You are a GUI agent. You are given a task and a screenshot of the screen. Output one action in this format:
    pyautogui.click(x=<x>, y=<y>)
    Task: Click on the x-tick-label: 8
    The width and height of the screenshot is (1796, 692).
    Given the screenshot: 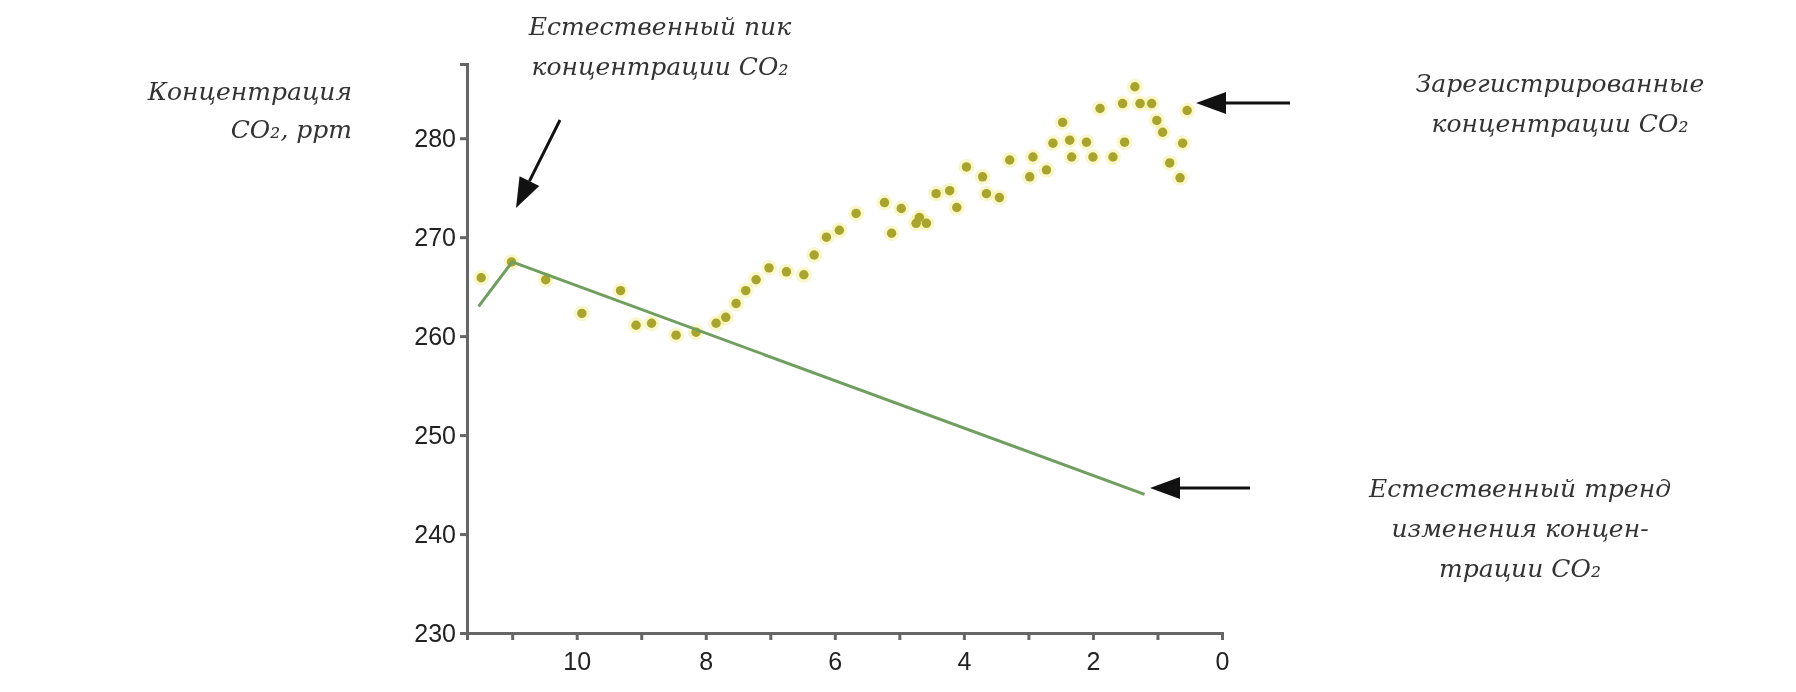 What is the action you would take?
    pyautogui.click(x=706, y=660)
    